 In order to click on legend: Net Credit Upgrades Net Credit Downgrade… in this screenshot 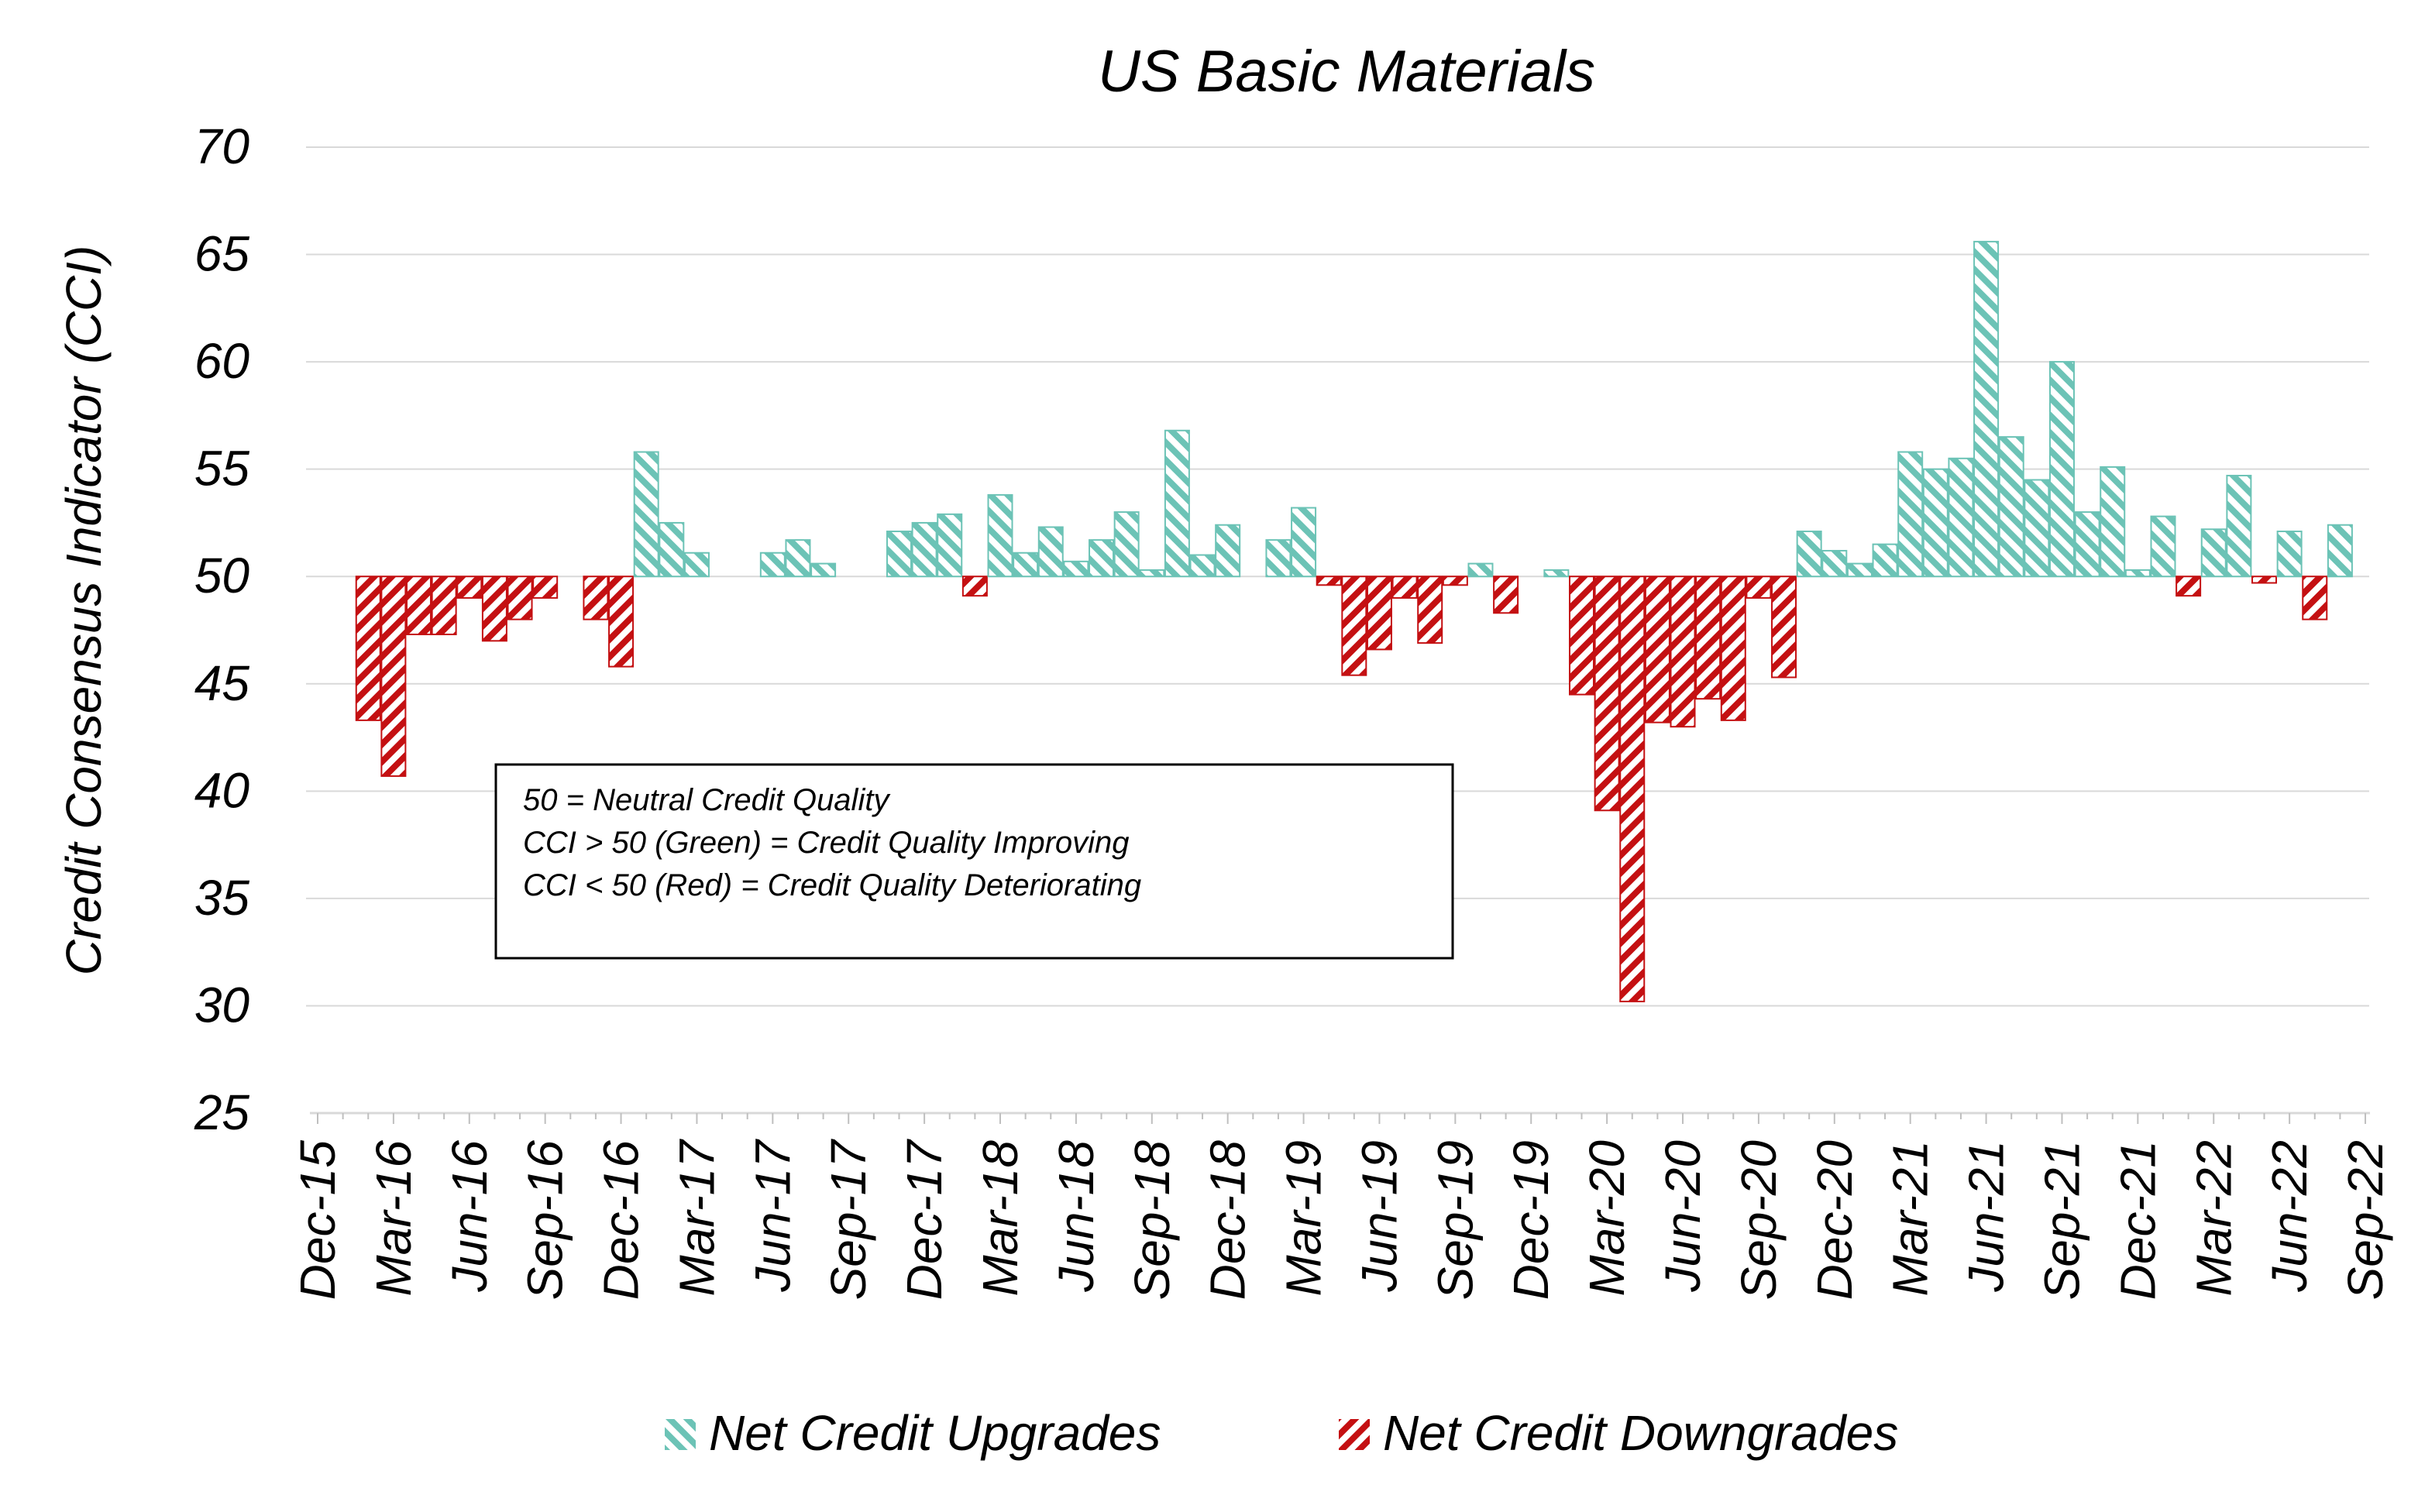, I will do `click(1281, 1433)`.